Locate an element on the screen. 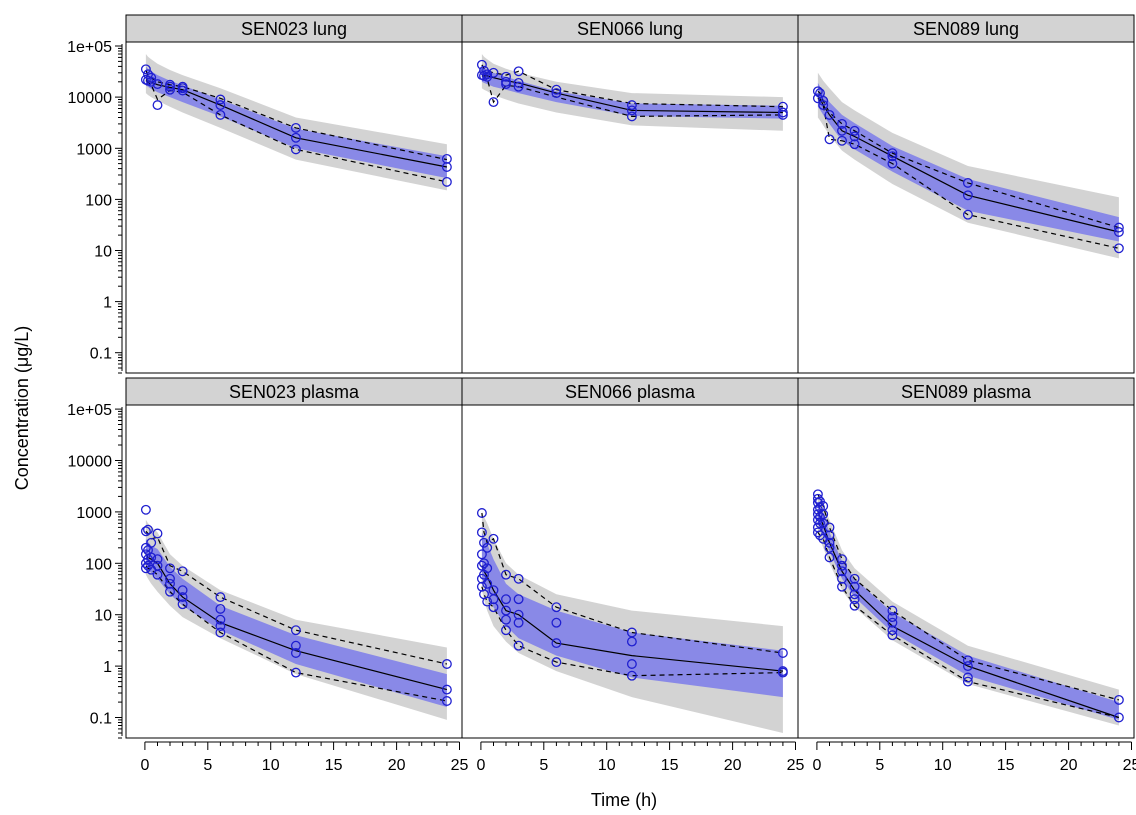  y-tick-label: 10 is located at coordinates (103, 616).